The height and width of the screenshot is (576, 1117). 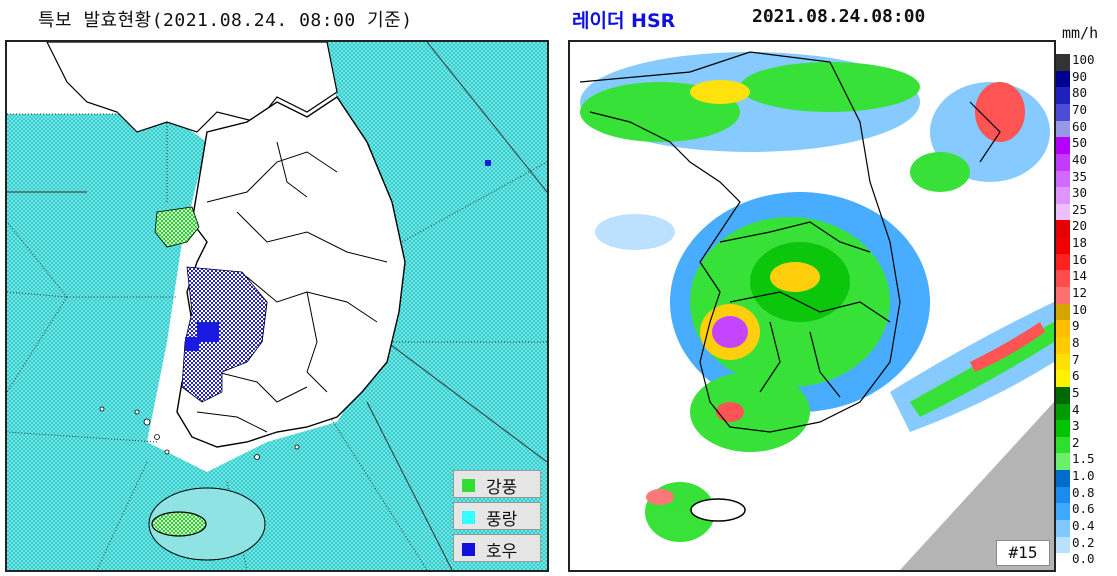 What do you see at coordinates (468, 485) in the screenshot?
I see `strong-wind-swatch` at bounding box center [468, 485].